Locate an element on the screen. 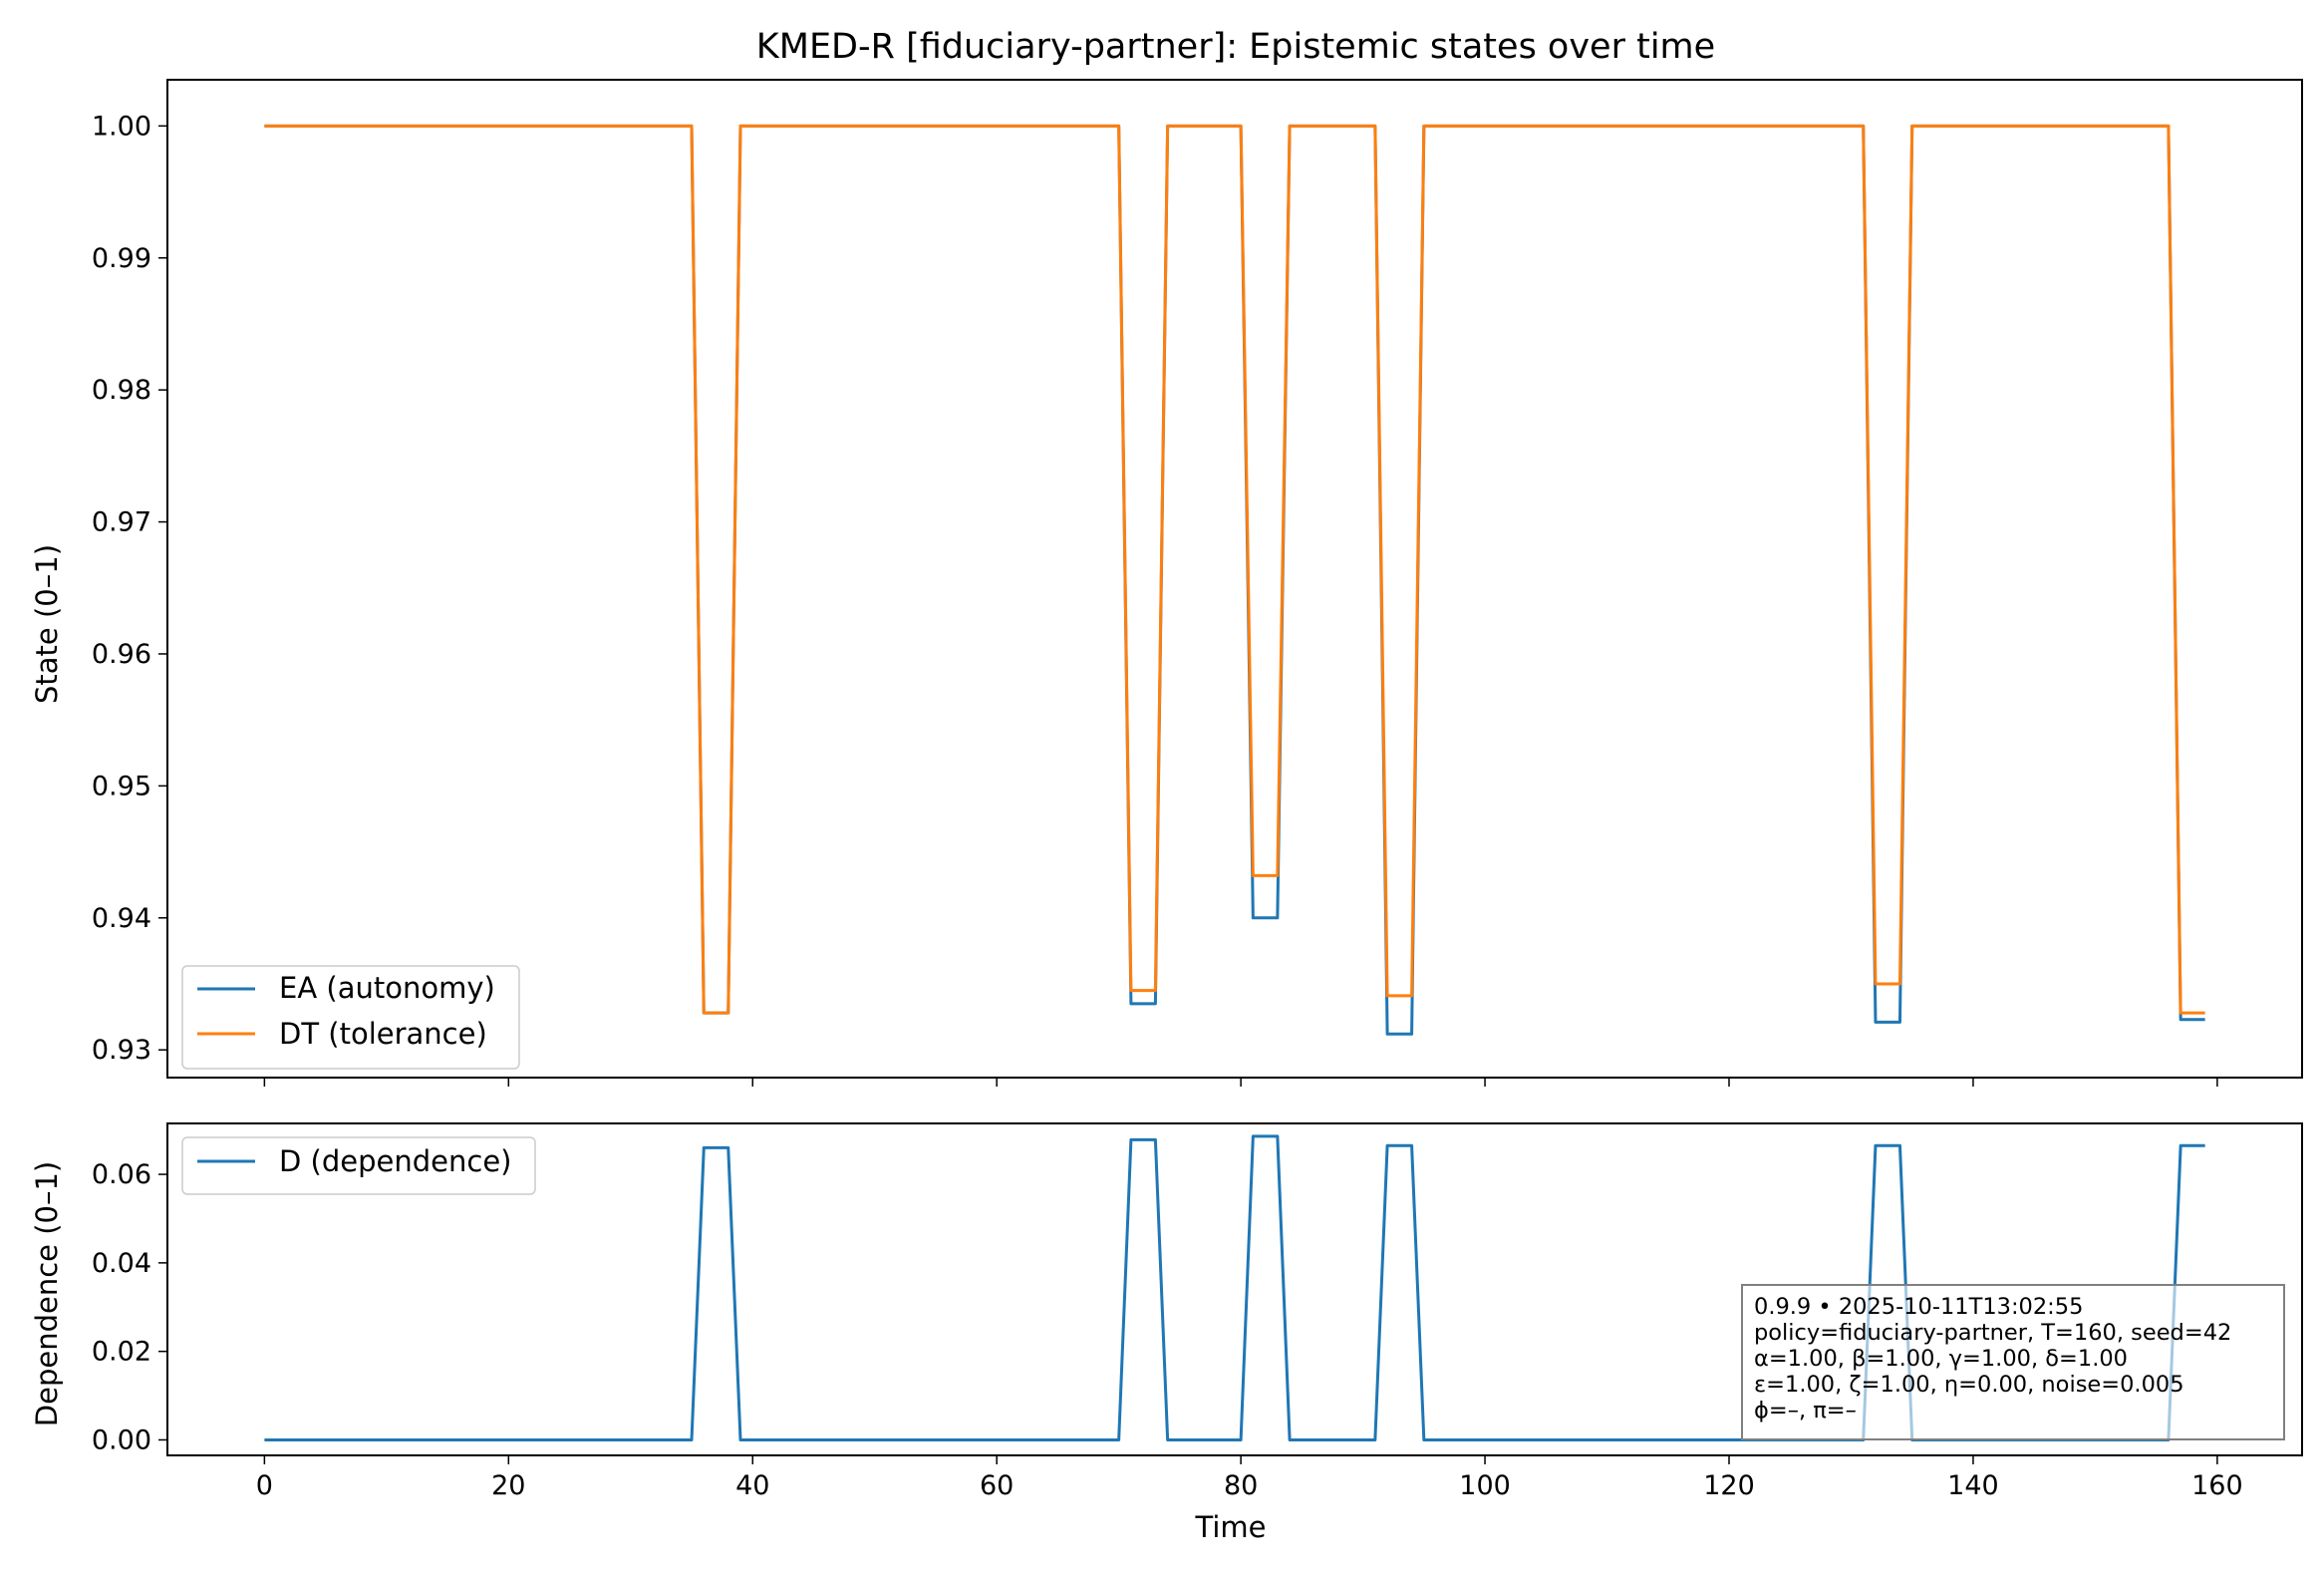 The height and width of the screenshot is (1579, 2324). info-line-policy: policy=fiduciary-partner, T=160, seed=42 is located at coordinates (1992, 1333).